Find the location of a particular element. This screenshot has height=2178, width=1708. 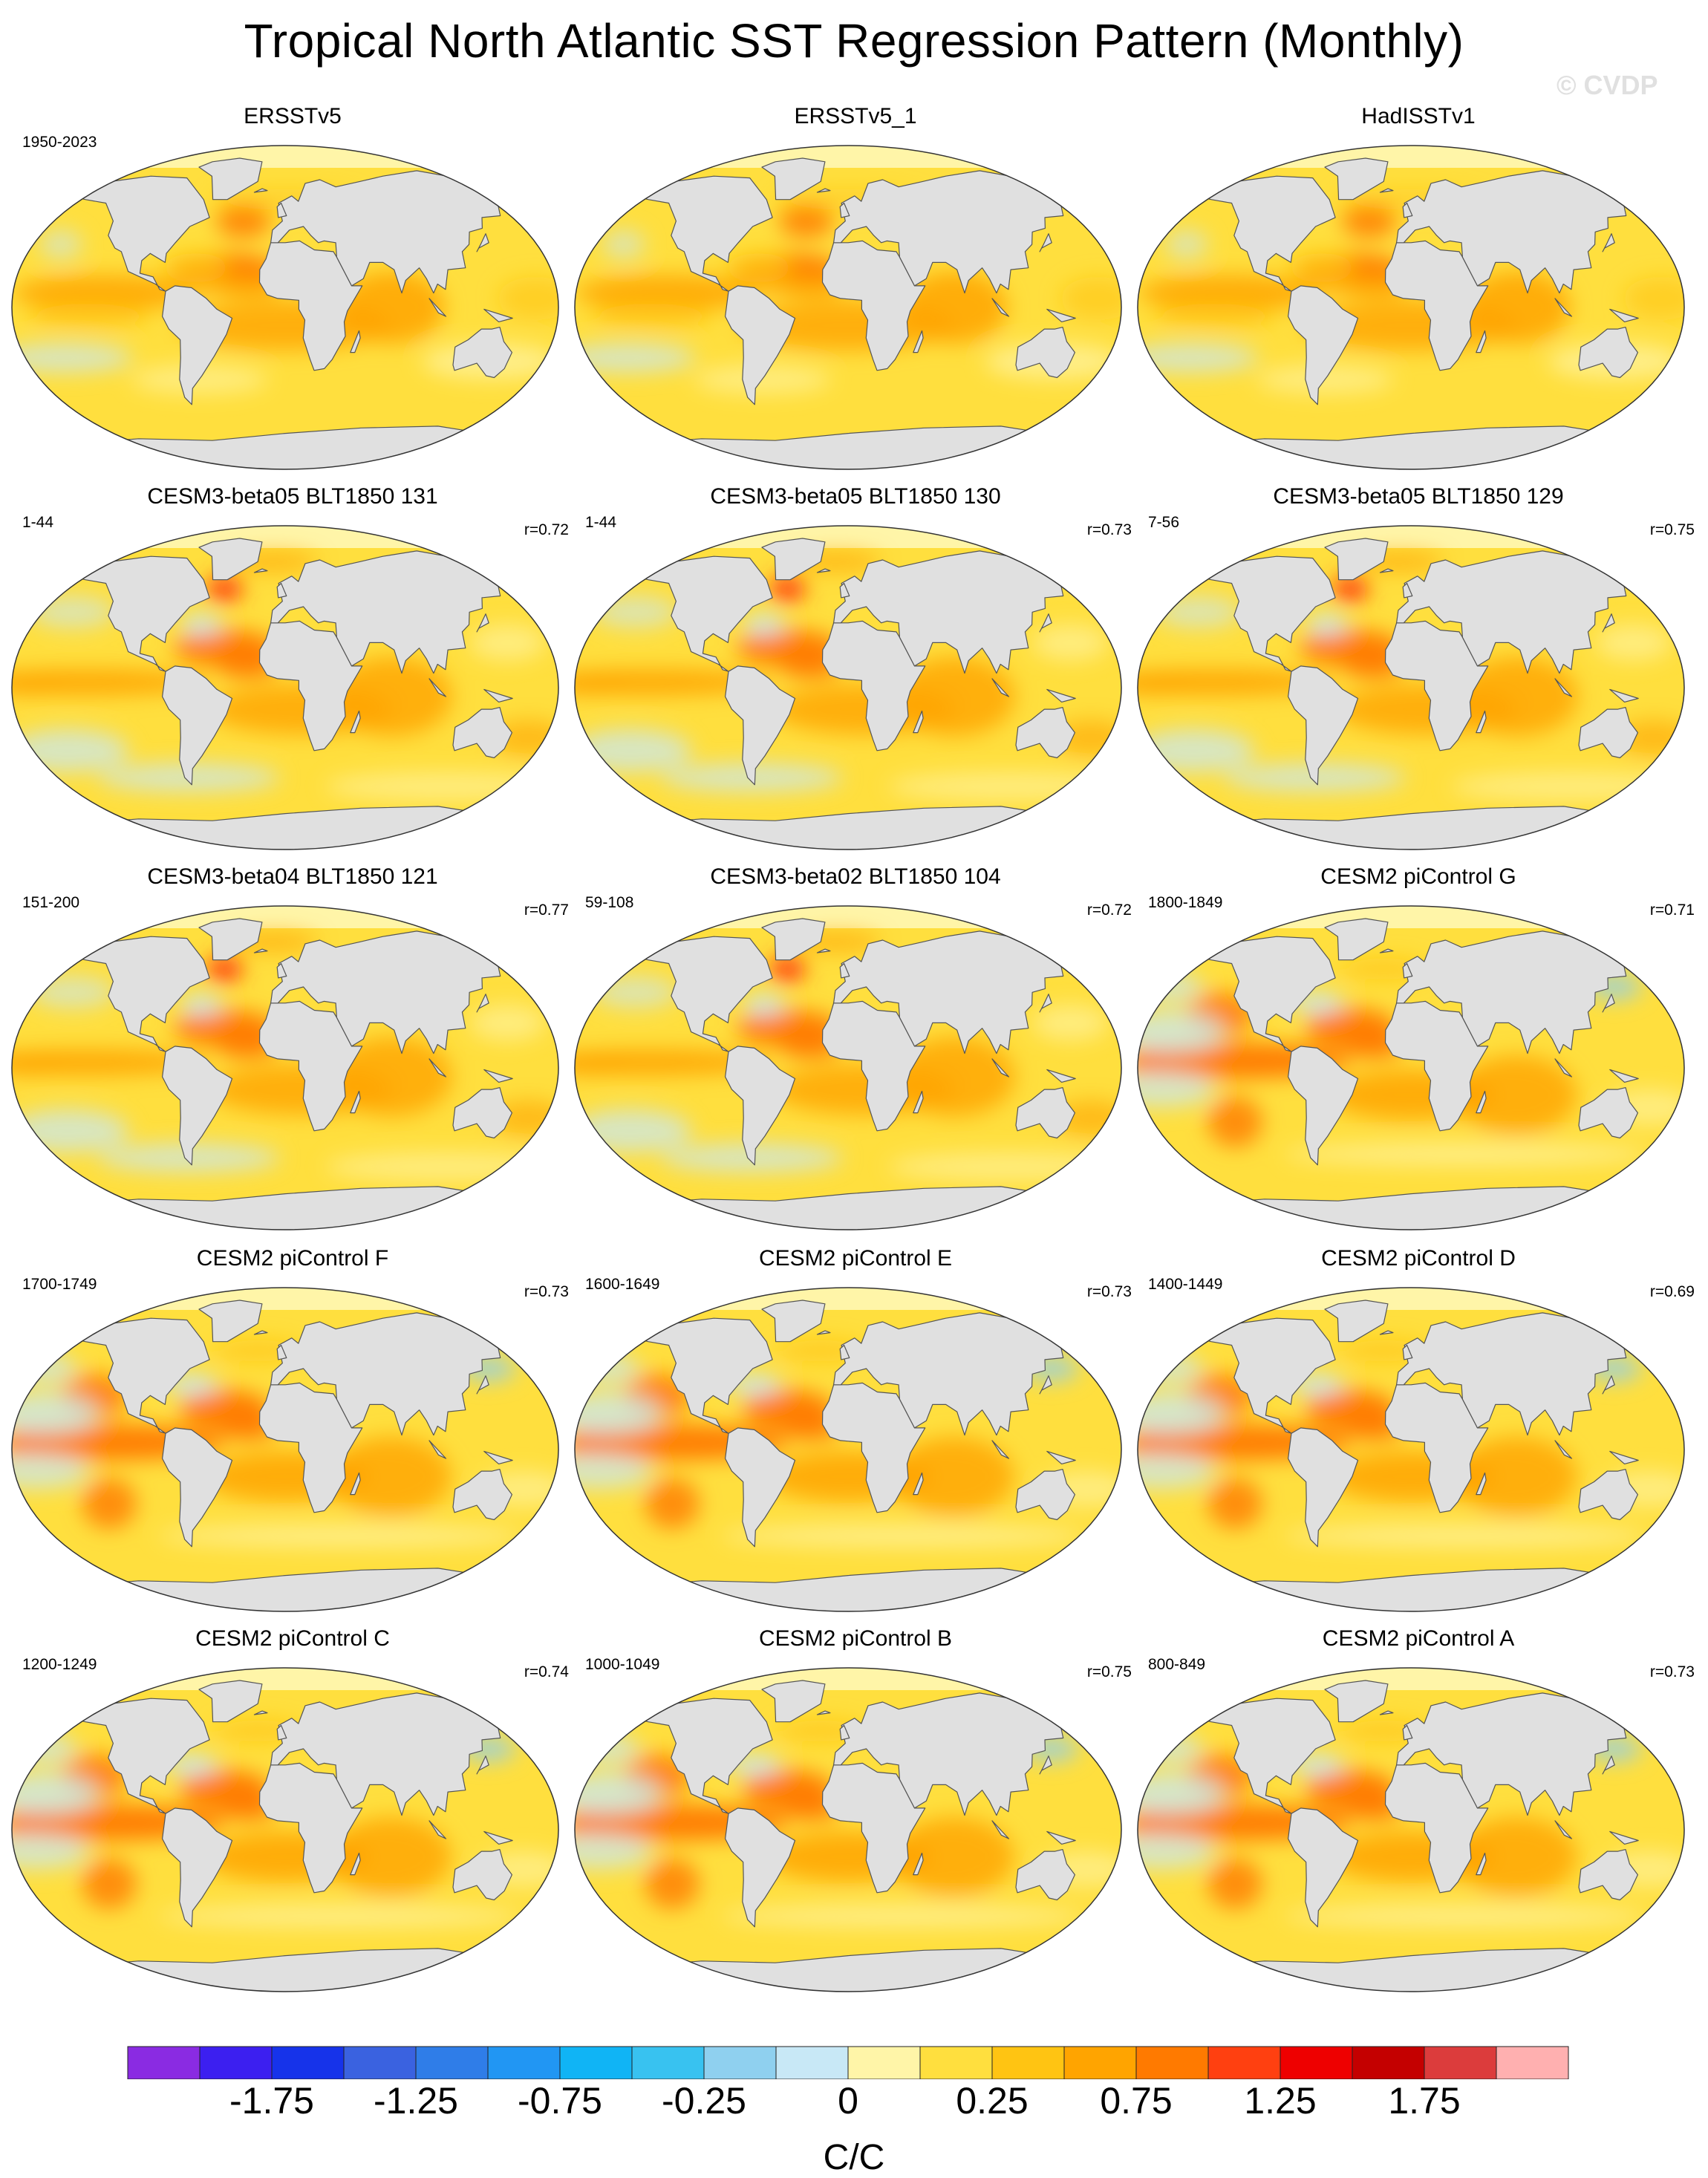

map-panel: CESM2 piControl G 1800-1849 r=0.71 is located at coordinates (1418, 1050).